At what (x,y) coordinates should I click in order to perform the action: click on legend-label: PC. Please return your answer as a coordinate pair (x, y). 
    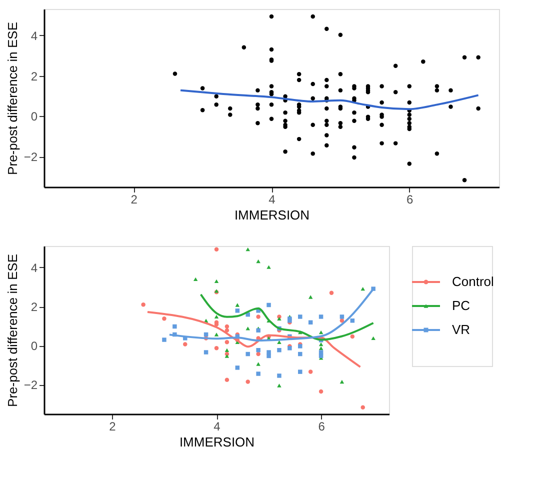
    Looking at the image, I should click on (461, 305).